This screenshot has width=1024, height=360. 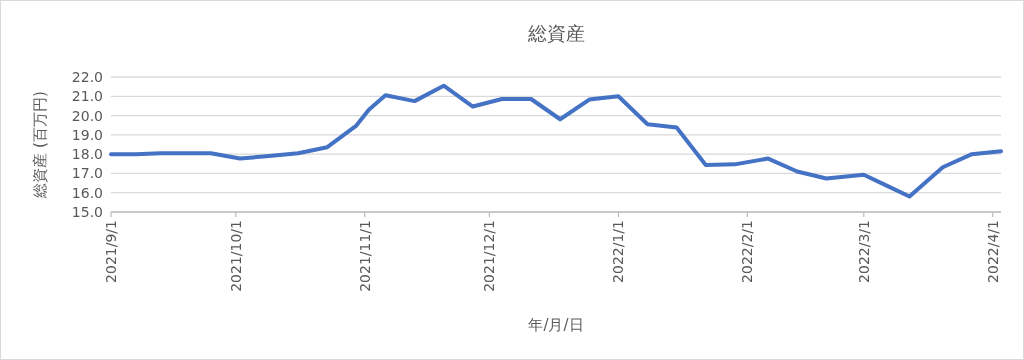 I want to click on x-tick-label: 2021/12/1, so click(x=489, y=256).